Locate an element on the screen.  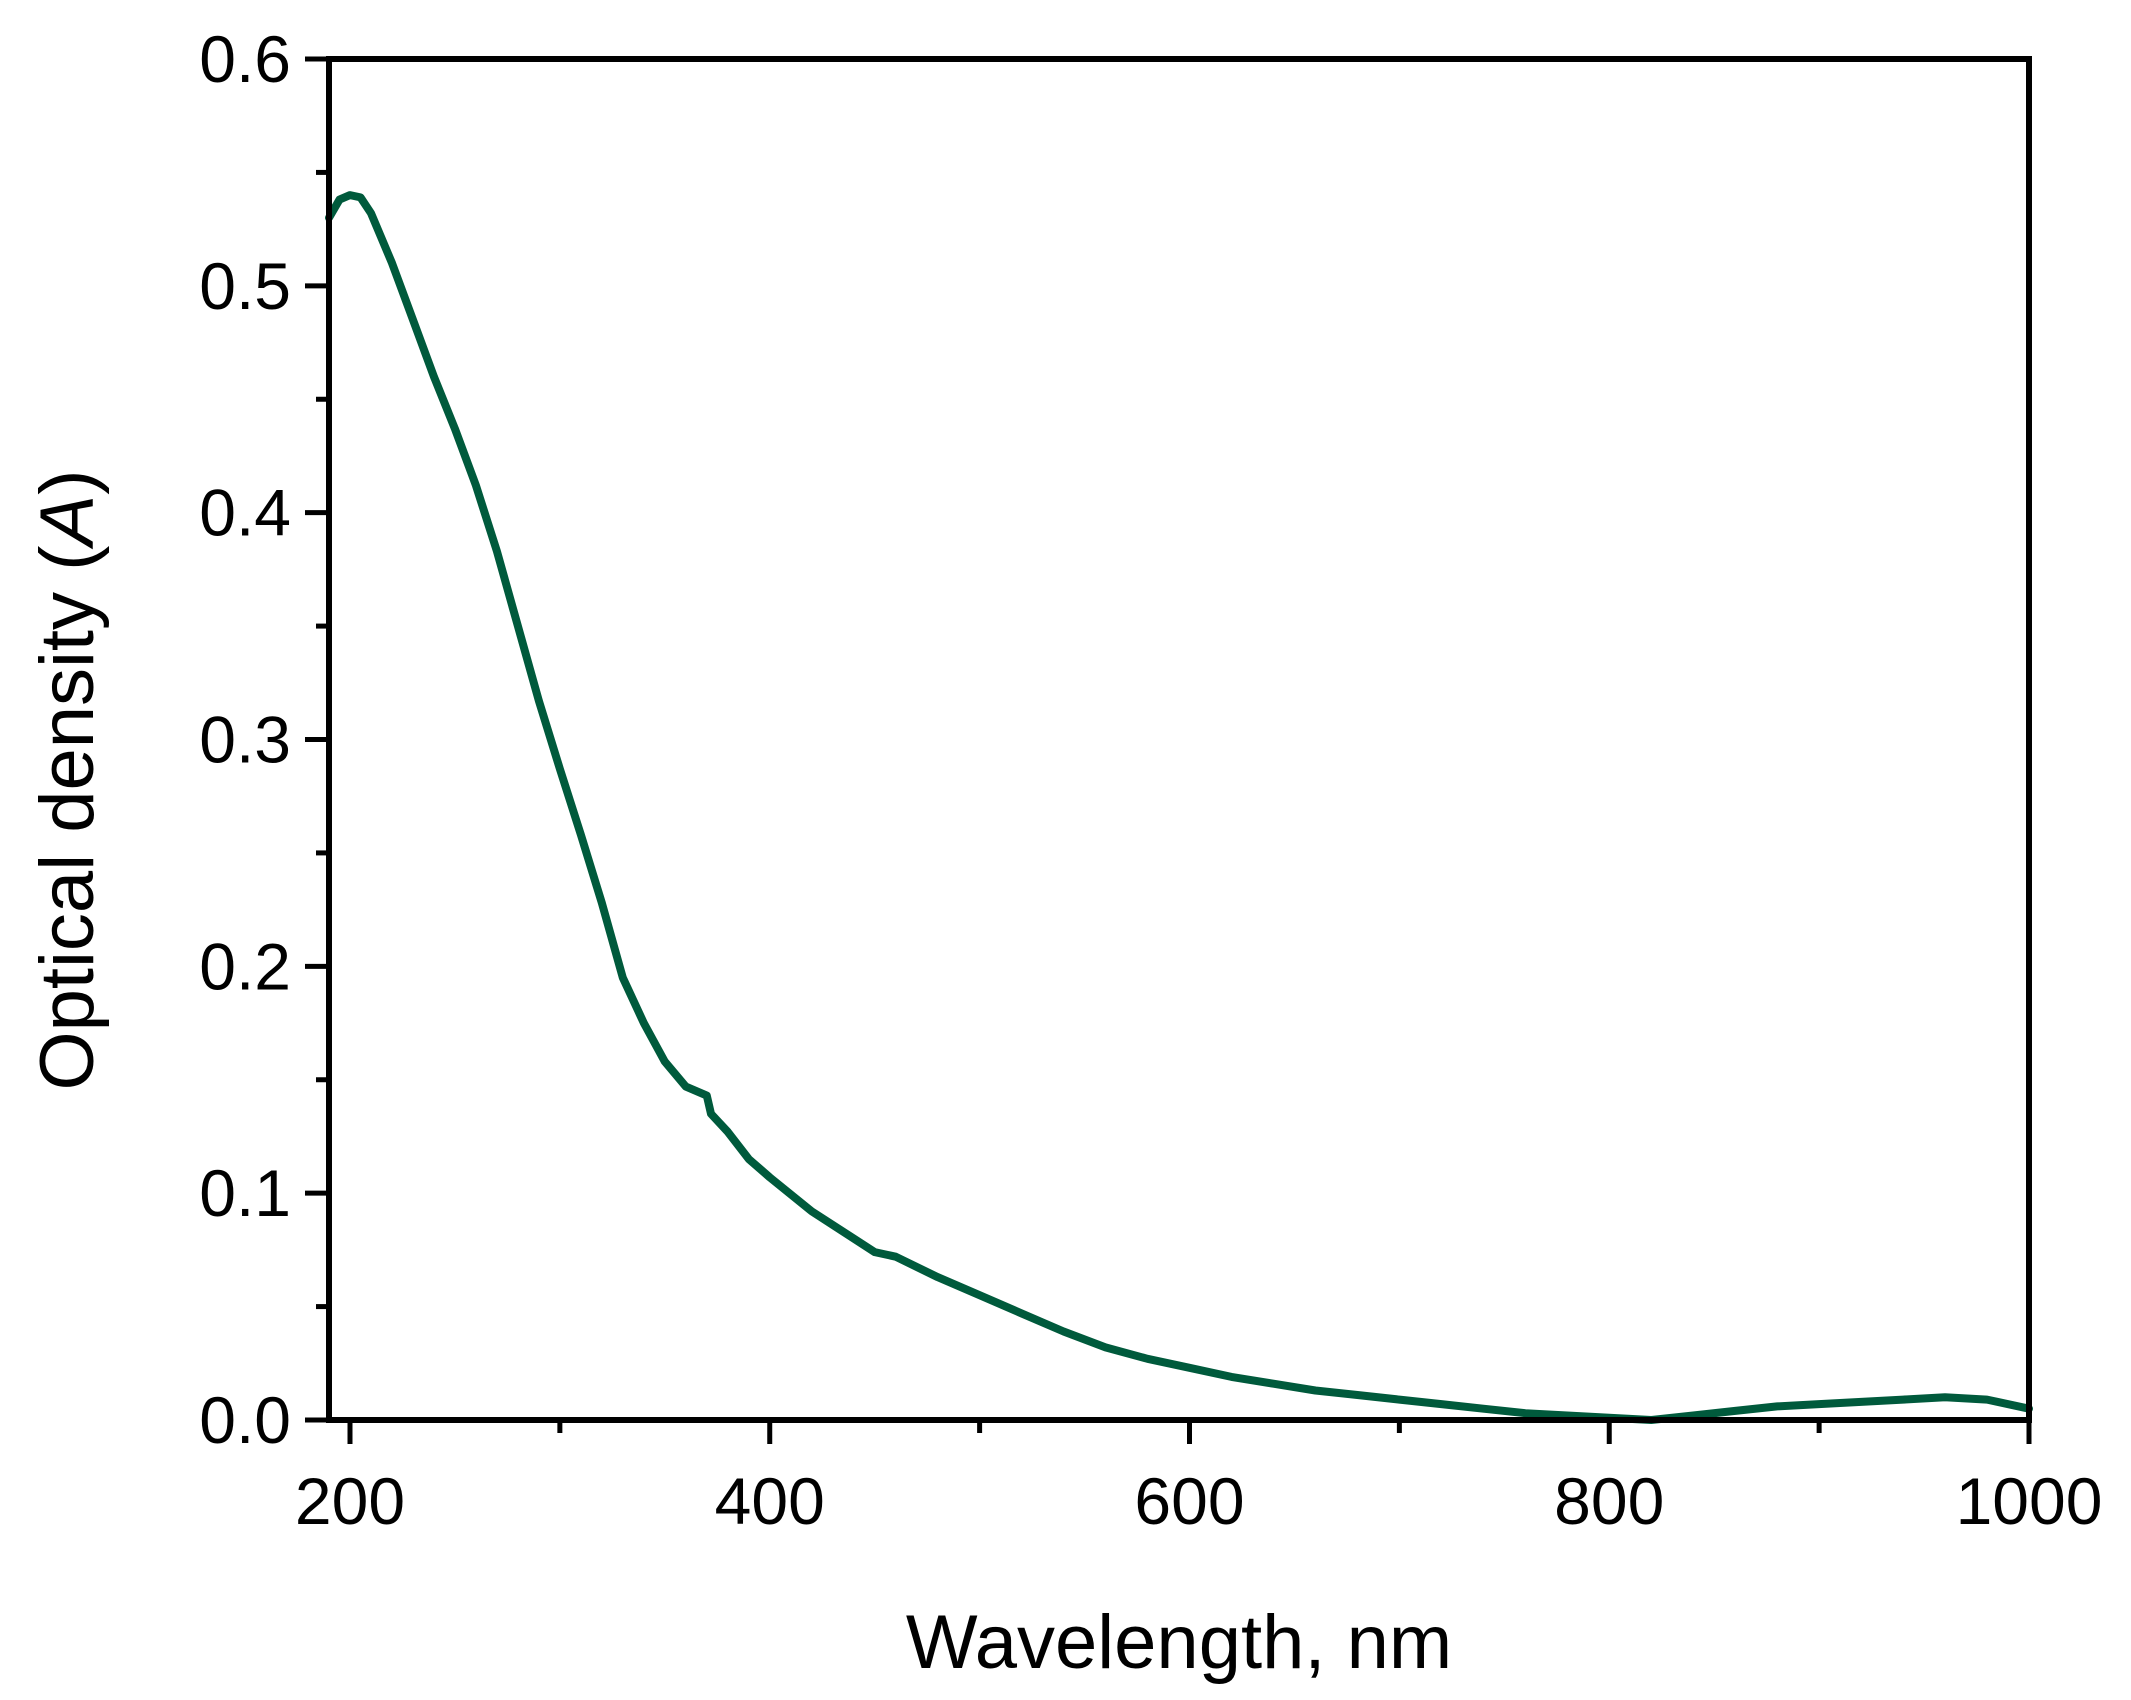
x-tick-labels: 200 400 600 800 1000 is located at coordinates (1198, 1501).